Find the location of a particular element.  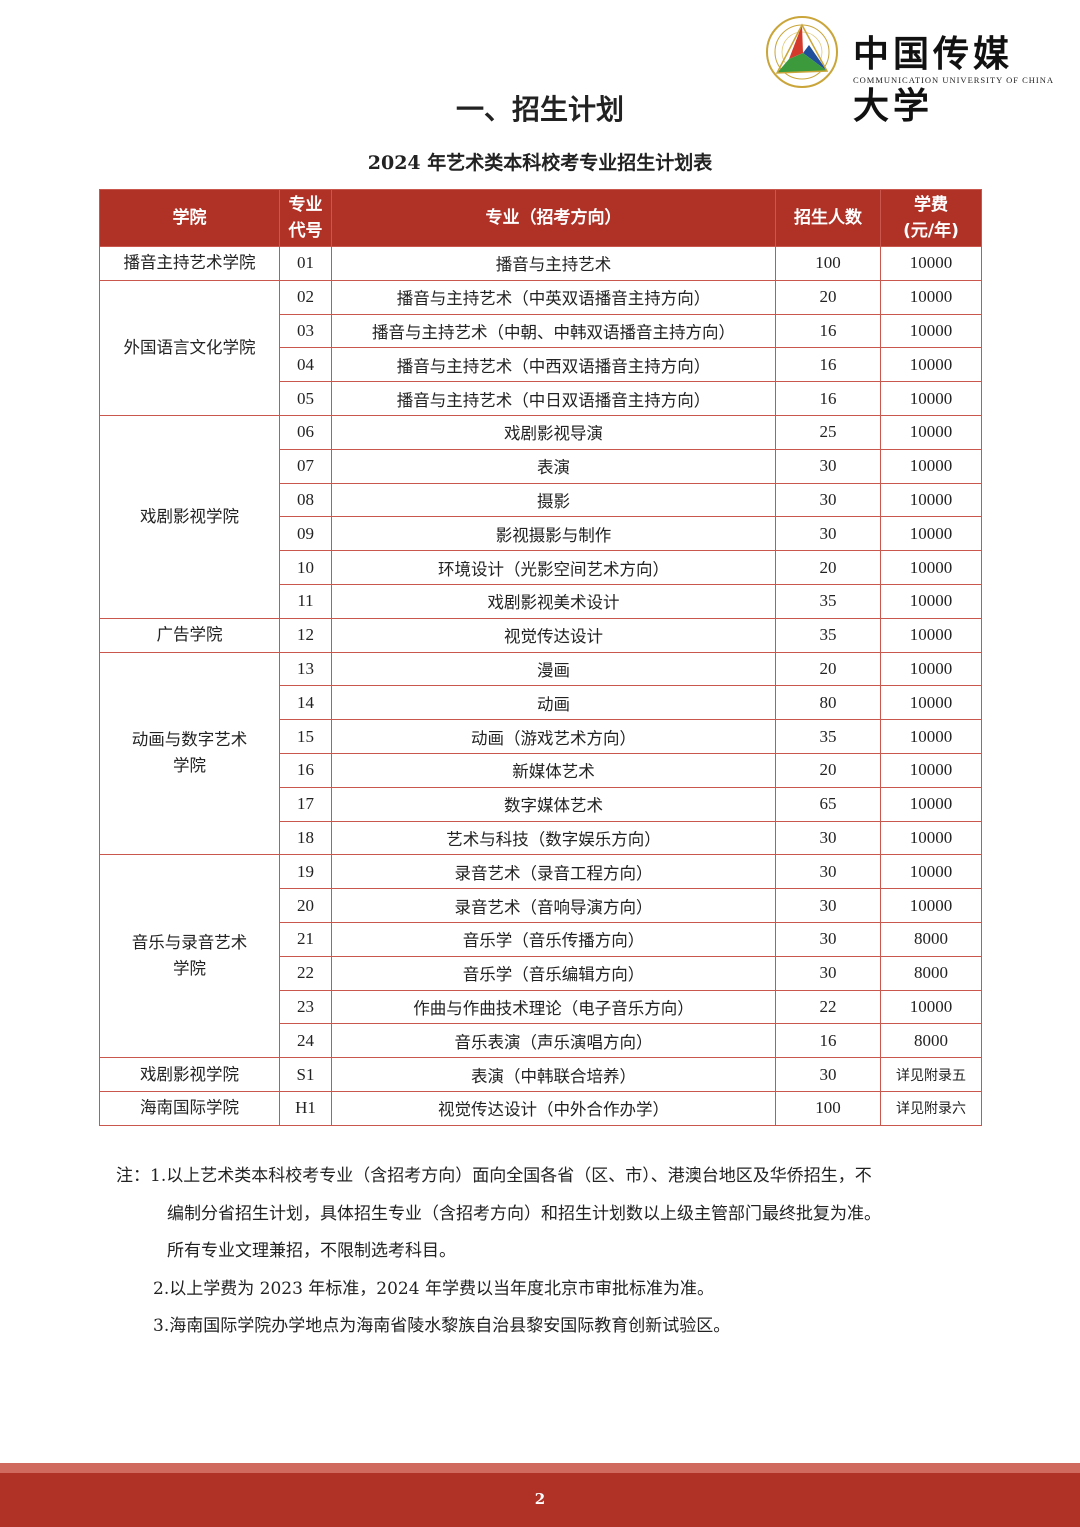

table-title: 2024 年艺术类本科校考专业招生计划表 is located at coordinates (540, 163).